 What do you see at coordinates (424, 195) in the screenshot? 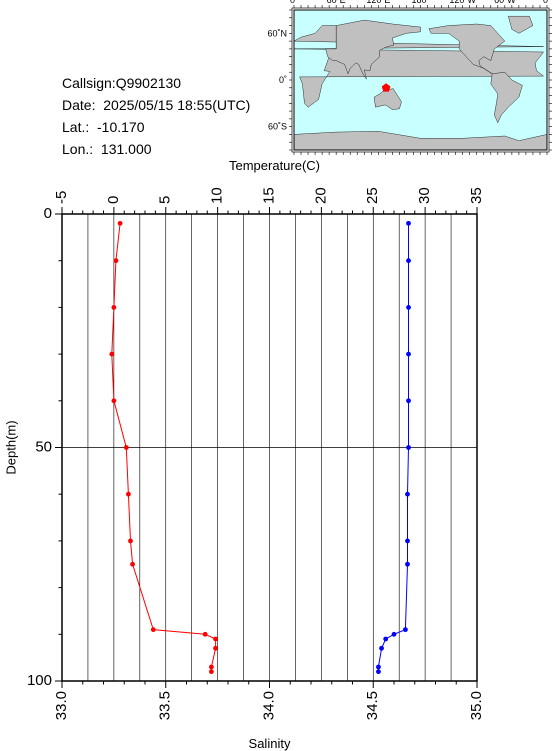
I see `temperature-tick-label: 30` at bounding box center [424, 195].